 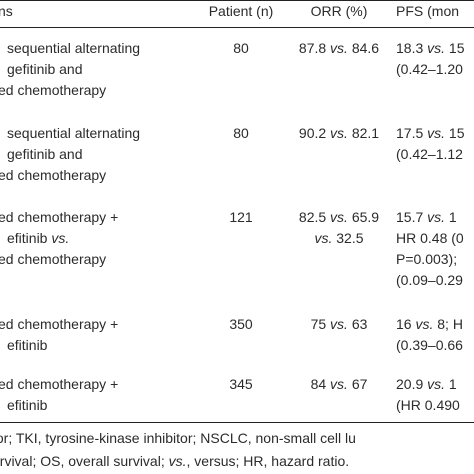 What do you see at coordinates (429, 345) in the screenshot?
I see `pfs-line: (0.39–0.66` at bounding box center [429, 345].